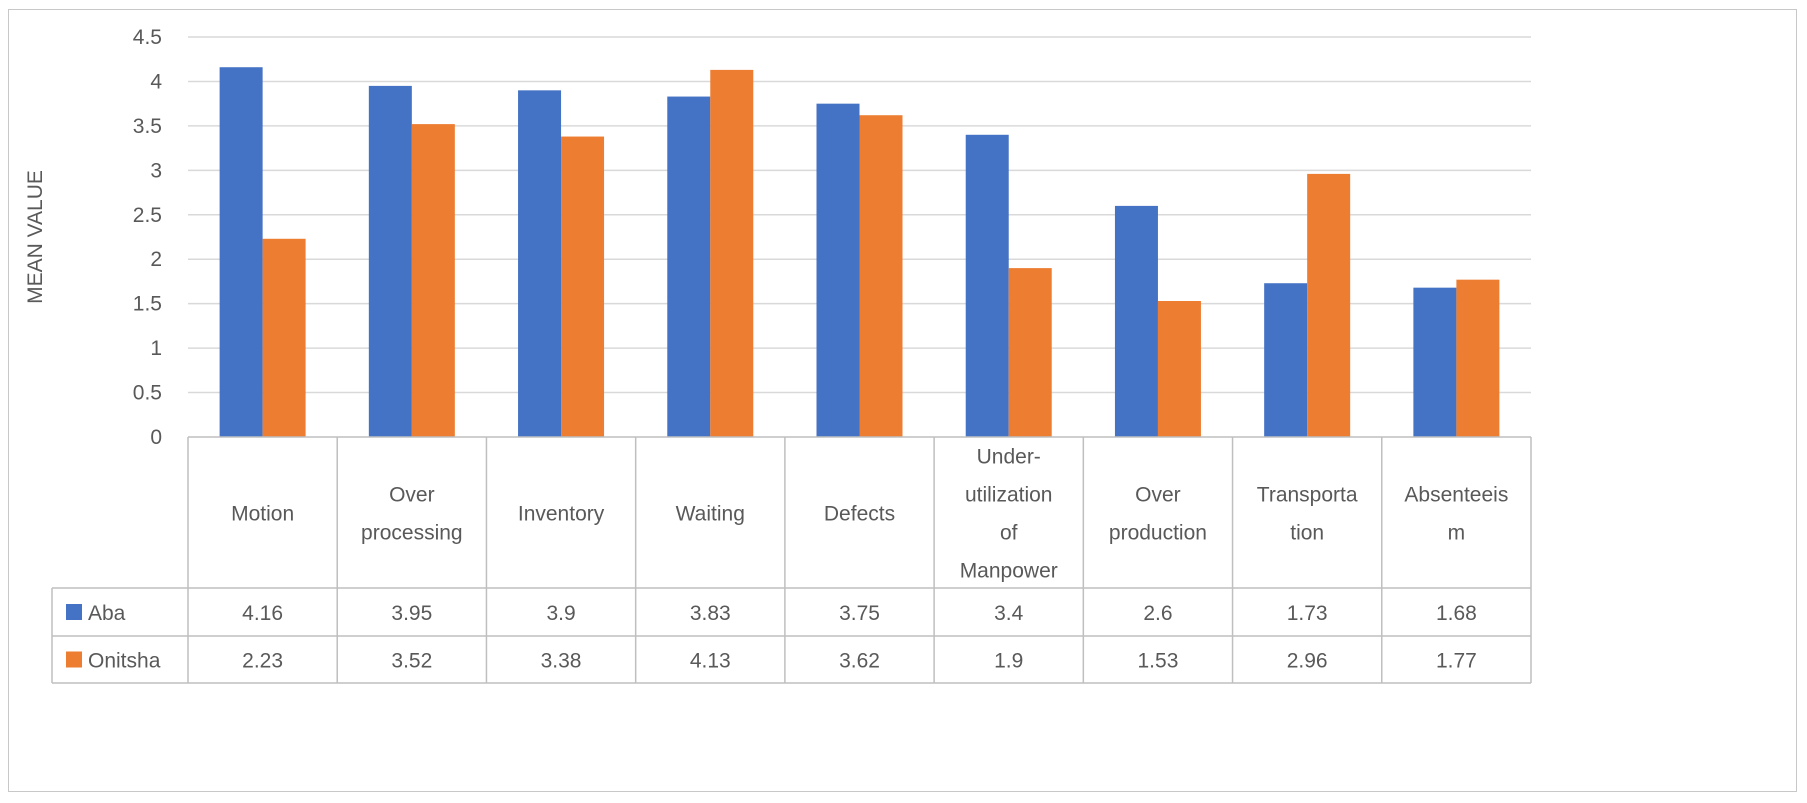 This screenshot has width=1807, height=803. Describe the element at coordinates (147, 304) in the screenshot. I see `y-tick-label: 1.5` at that location.